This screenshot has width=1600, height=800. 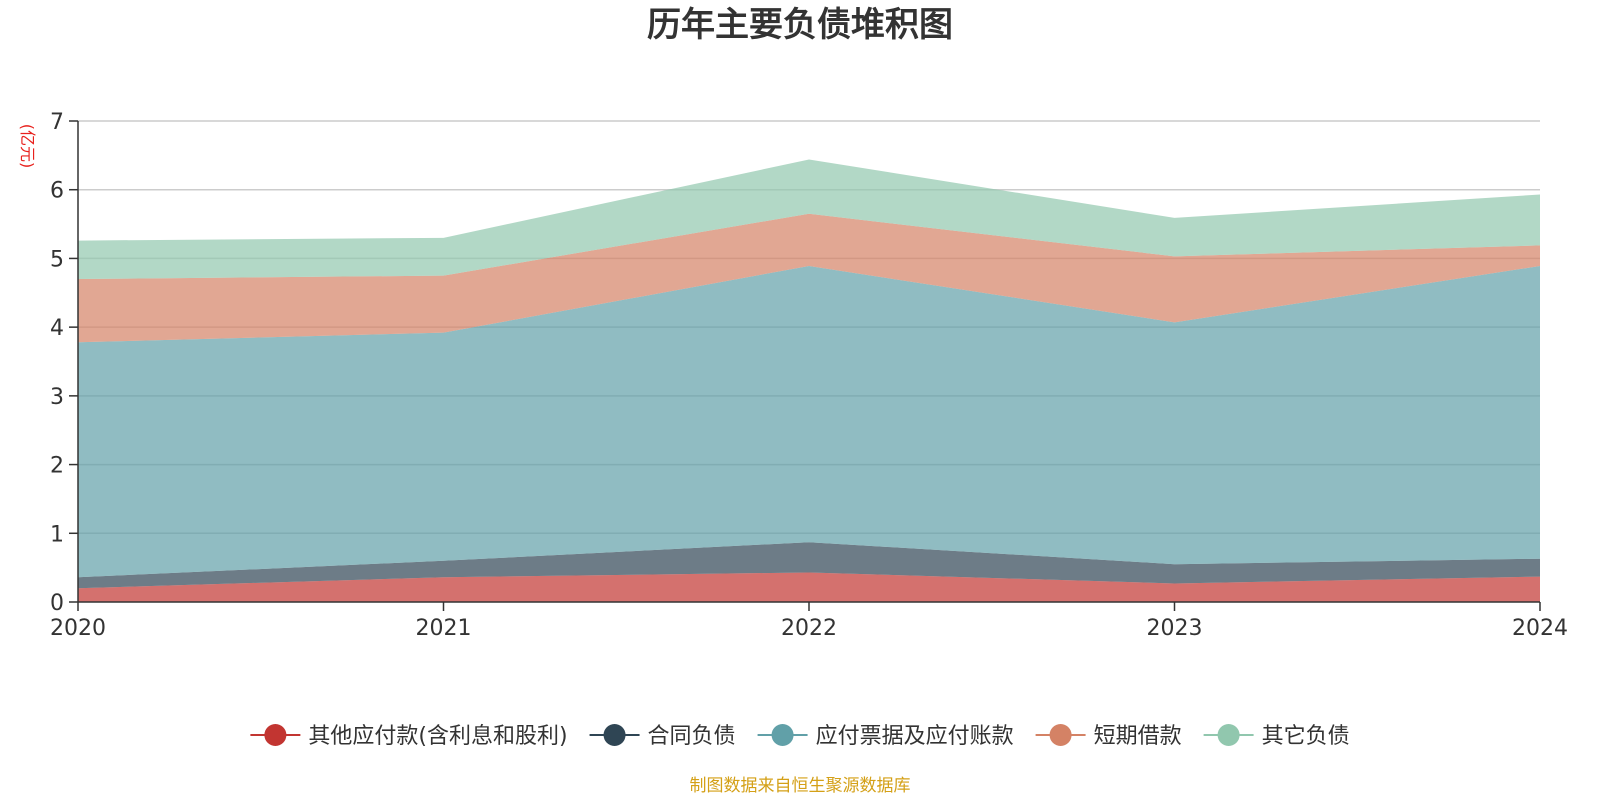 I want to click on x-tick-label: 2020, so click(x=78, y=628).